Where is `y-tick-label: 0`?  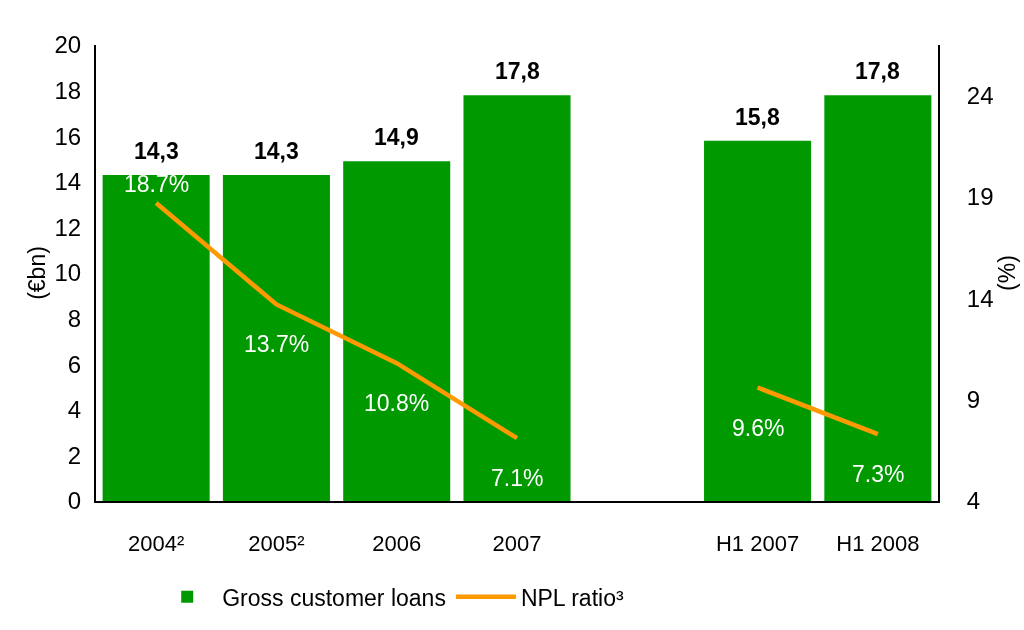
y-tick-label: 0 is located at coordinates (74, 501).